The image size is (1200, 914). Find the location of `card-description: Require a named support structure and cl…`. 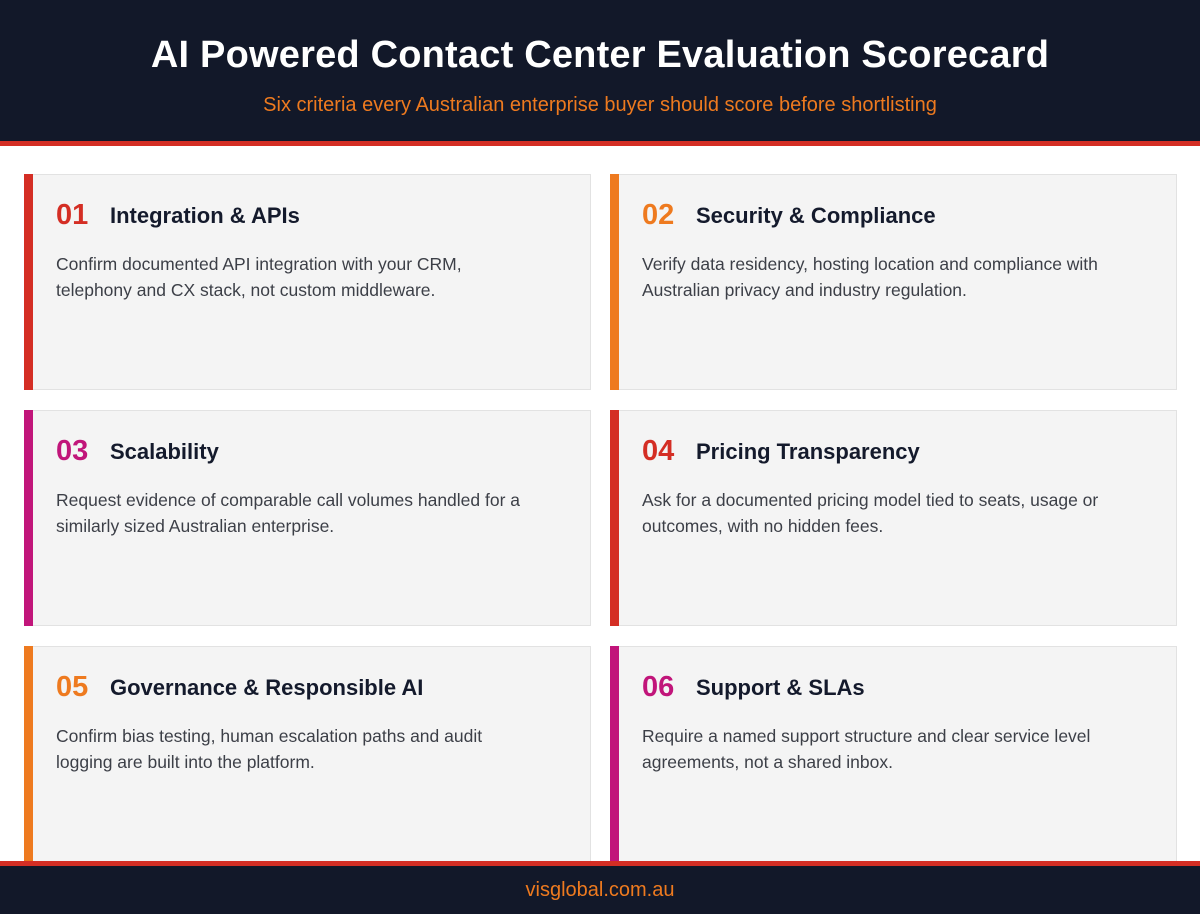

card-description: Require a named support structure and cl… is located at coordinates (866, 749).